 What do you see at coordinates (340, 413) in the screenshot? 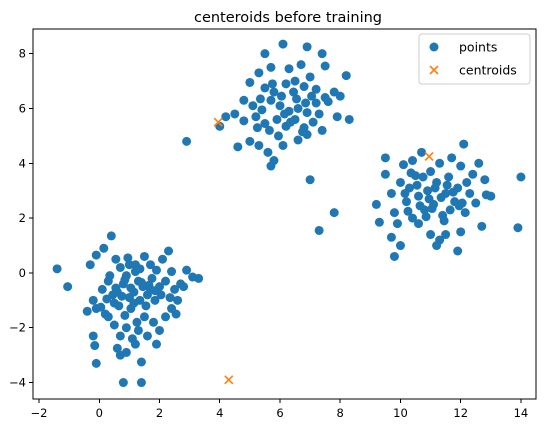
I see `x-tick-label: 8` at bounding box center [340, 413].